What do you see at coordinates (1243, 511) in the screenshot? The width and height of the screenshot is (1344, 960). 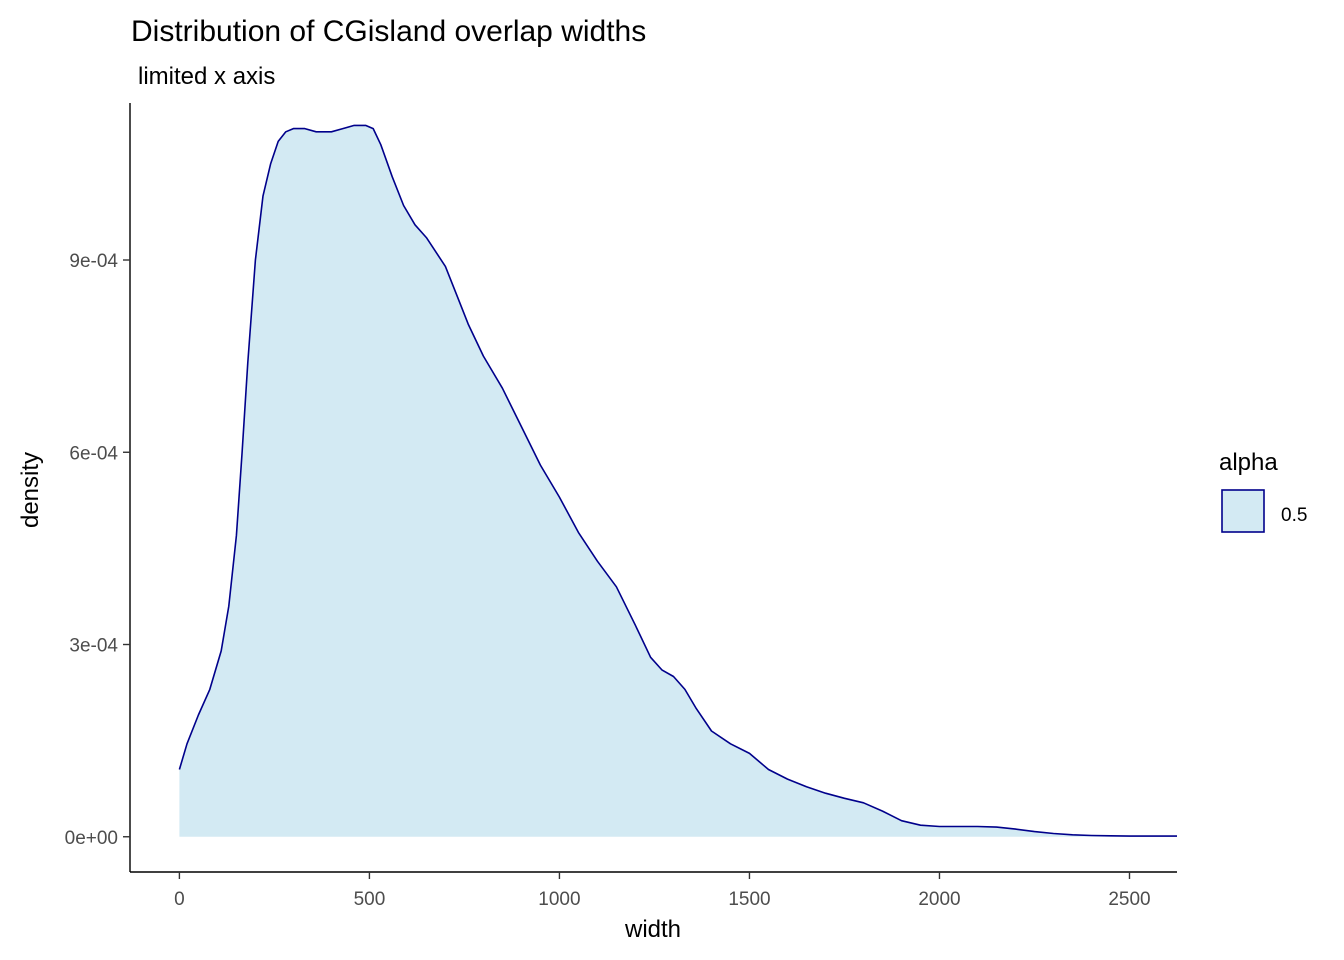 I see `legend-key` at bounding box center [1243, 511].